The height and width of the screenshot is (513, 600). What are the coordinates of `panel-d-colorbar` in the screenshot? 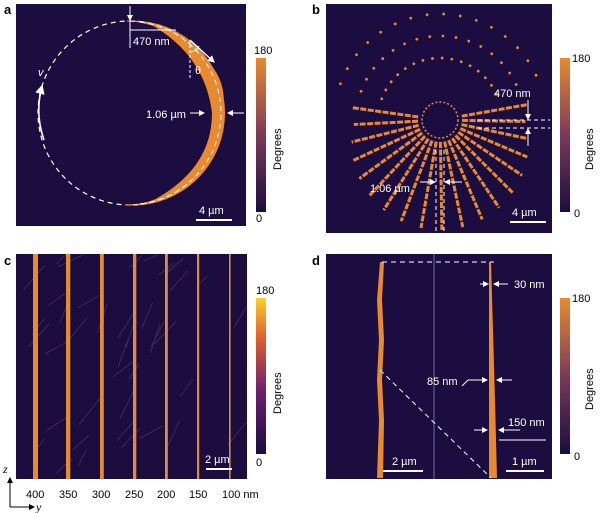 It's located at (565, 376).